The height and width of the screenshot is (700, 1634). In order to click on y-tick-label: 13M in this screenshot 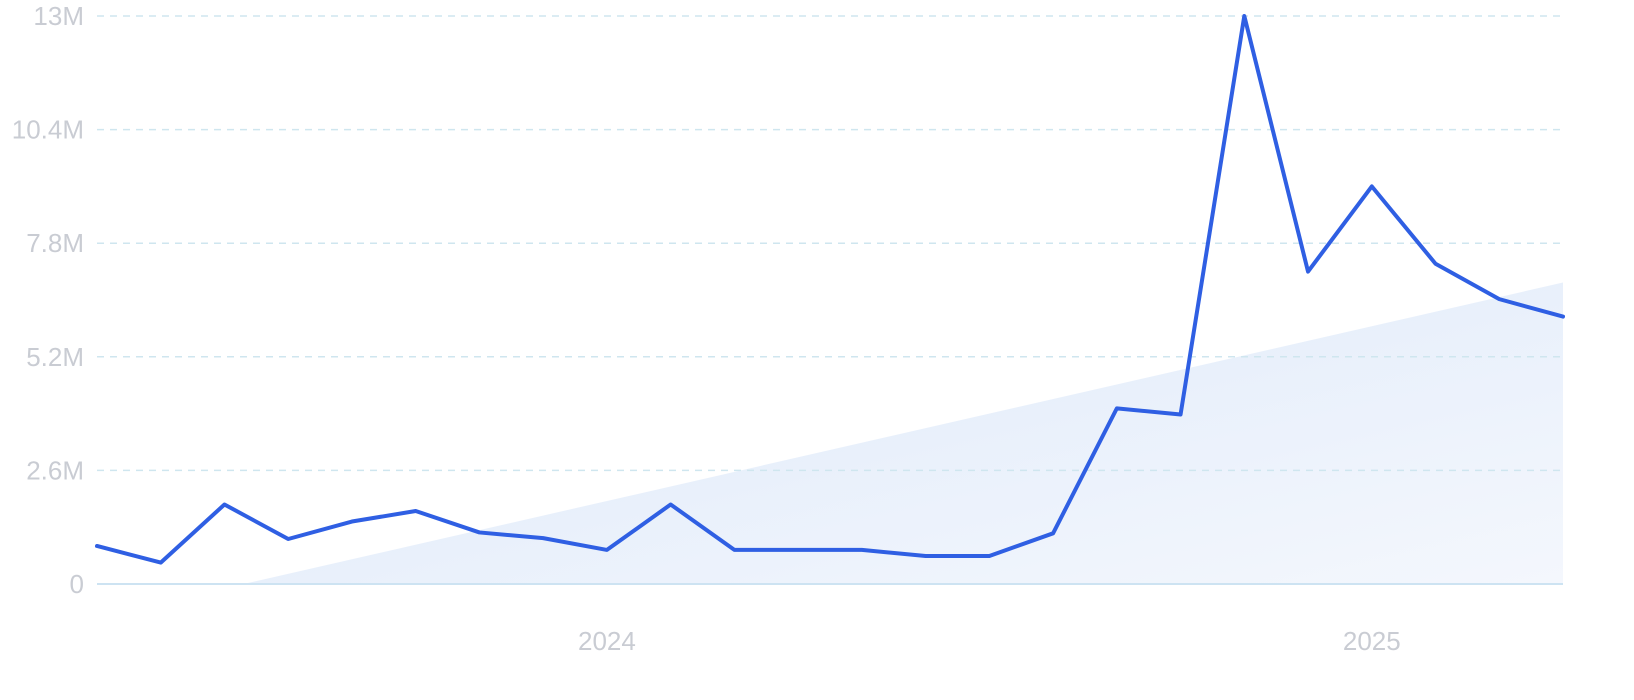, I will do `click(58, 16)`.